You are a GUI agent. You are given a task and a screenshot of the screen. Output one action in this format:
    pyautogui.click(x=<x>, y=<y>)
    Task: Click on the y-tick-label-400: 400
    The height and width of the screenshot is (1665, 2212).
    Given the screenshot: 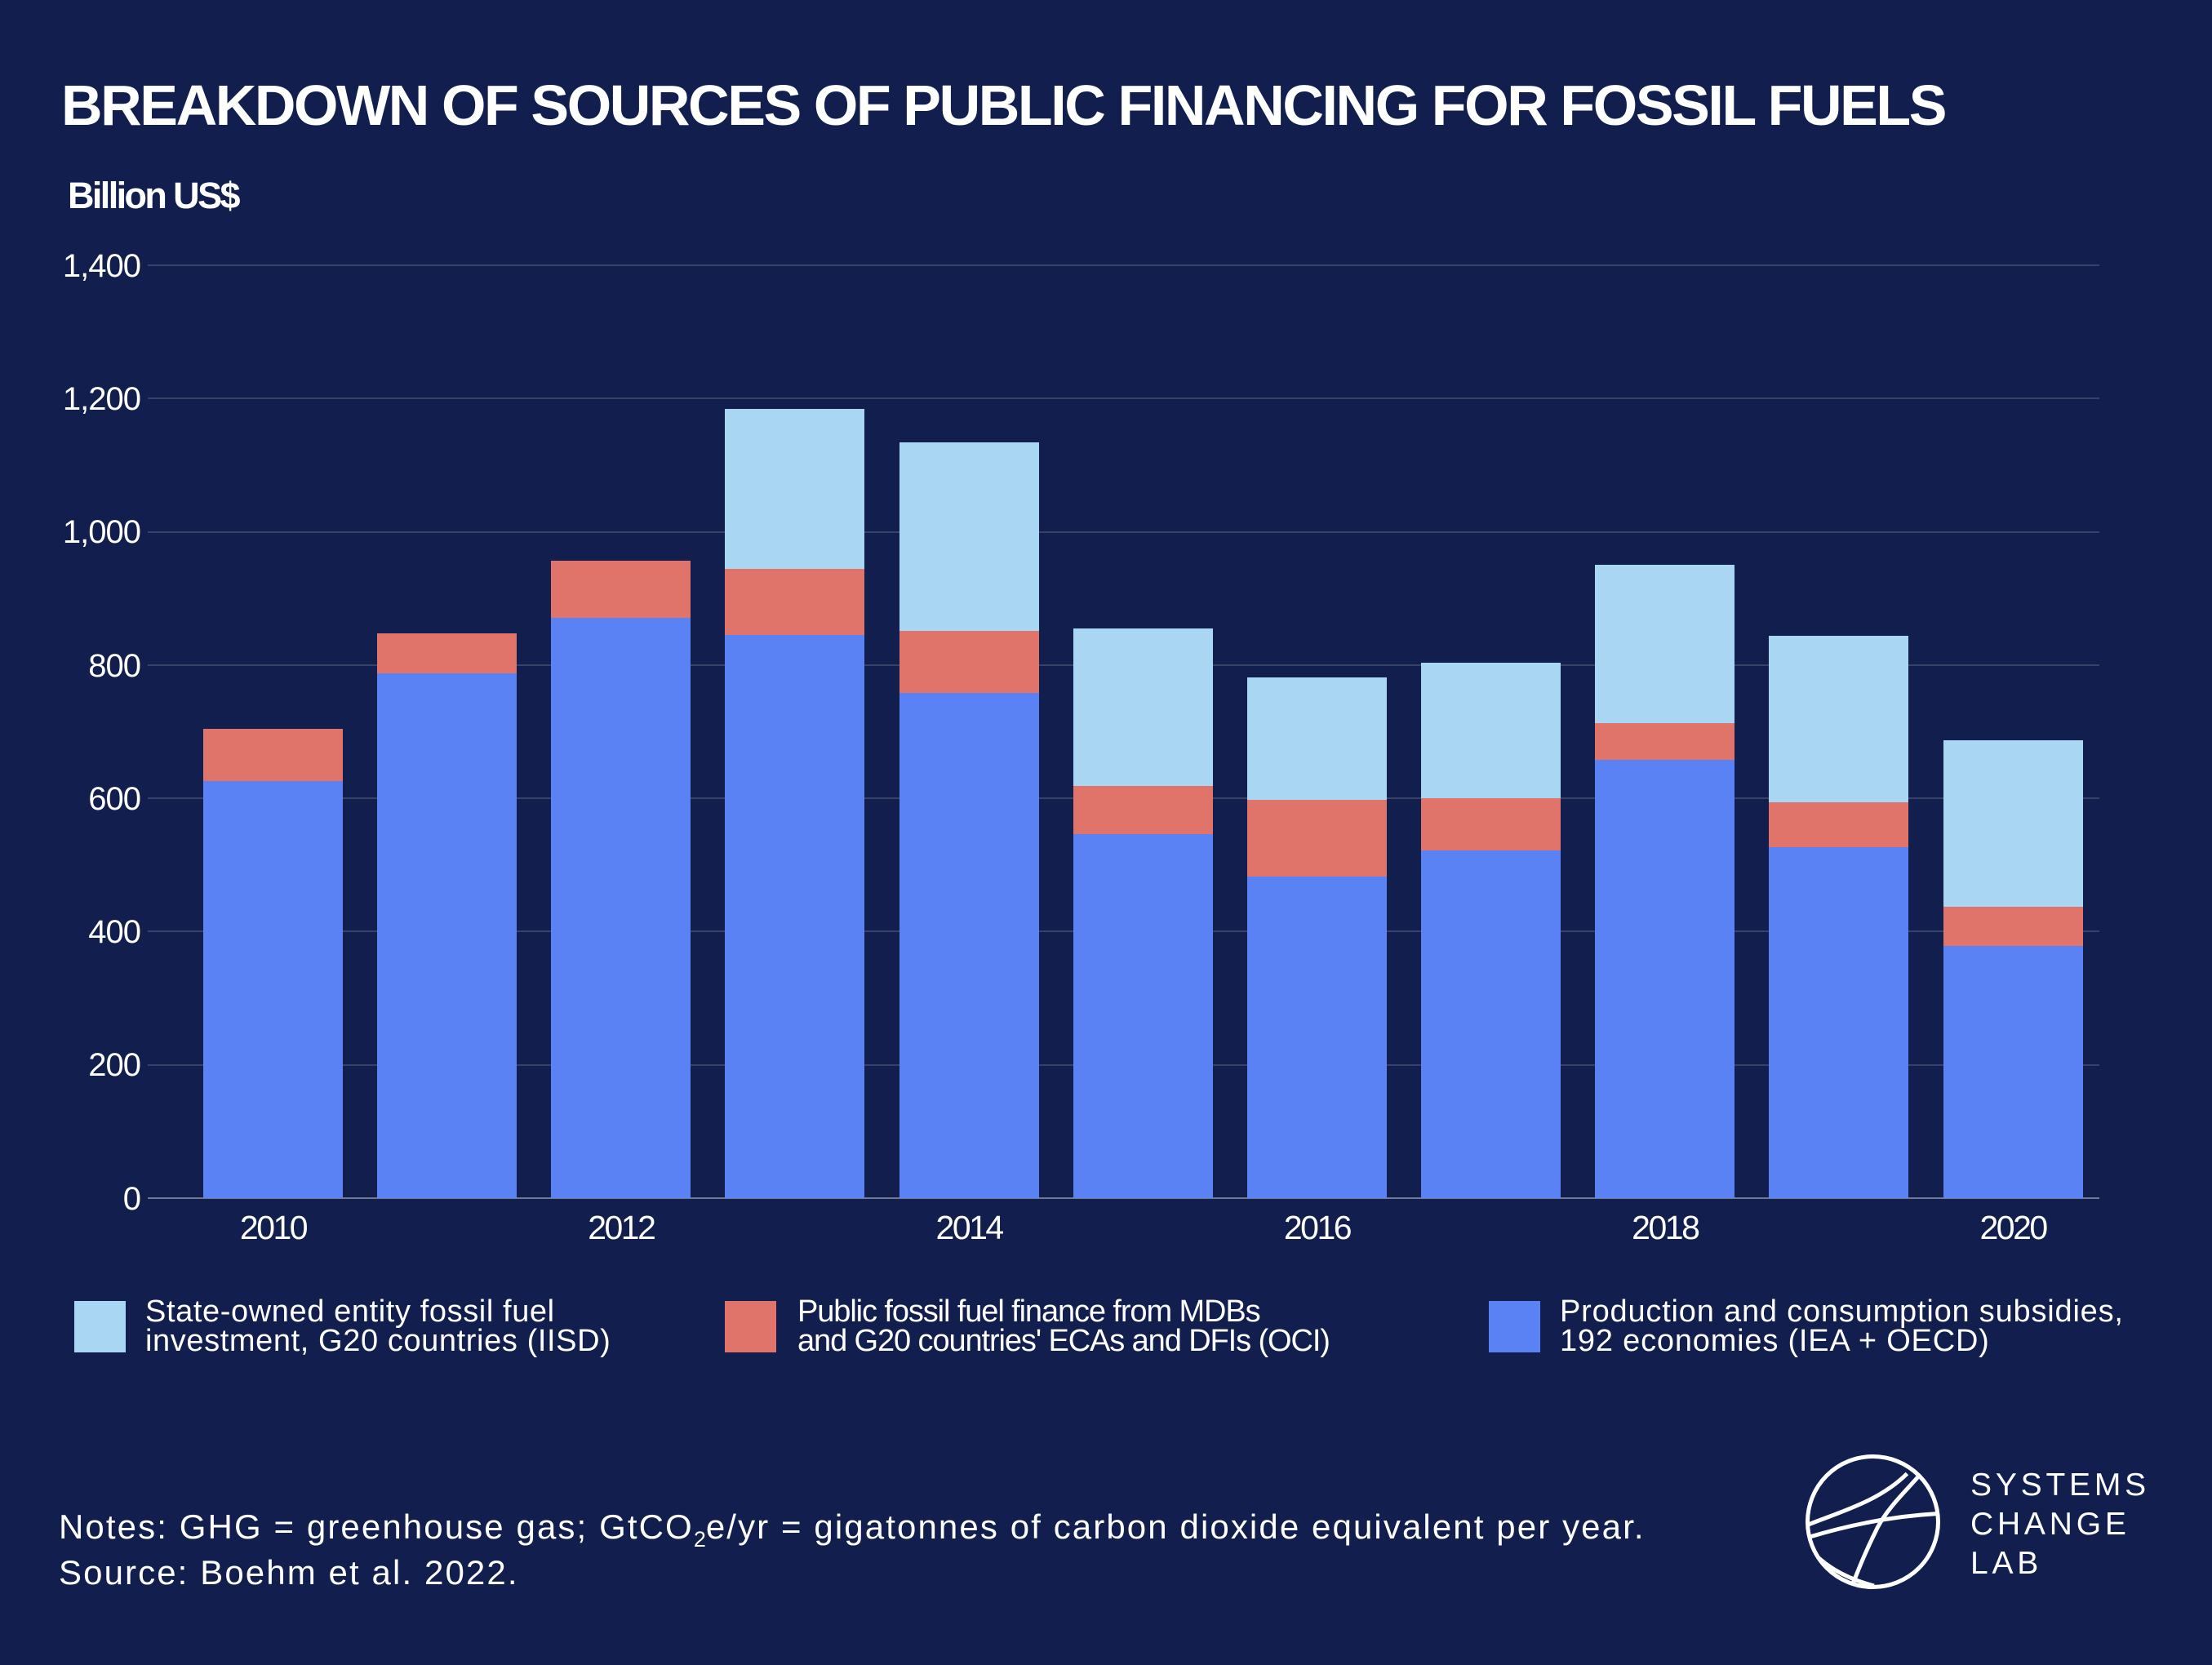 What is the action you would take?
    pyautogui.click(x=115, y=932)
    